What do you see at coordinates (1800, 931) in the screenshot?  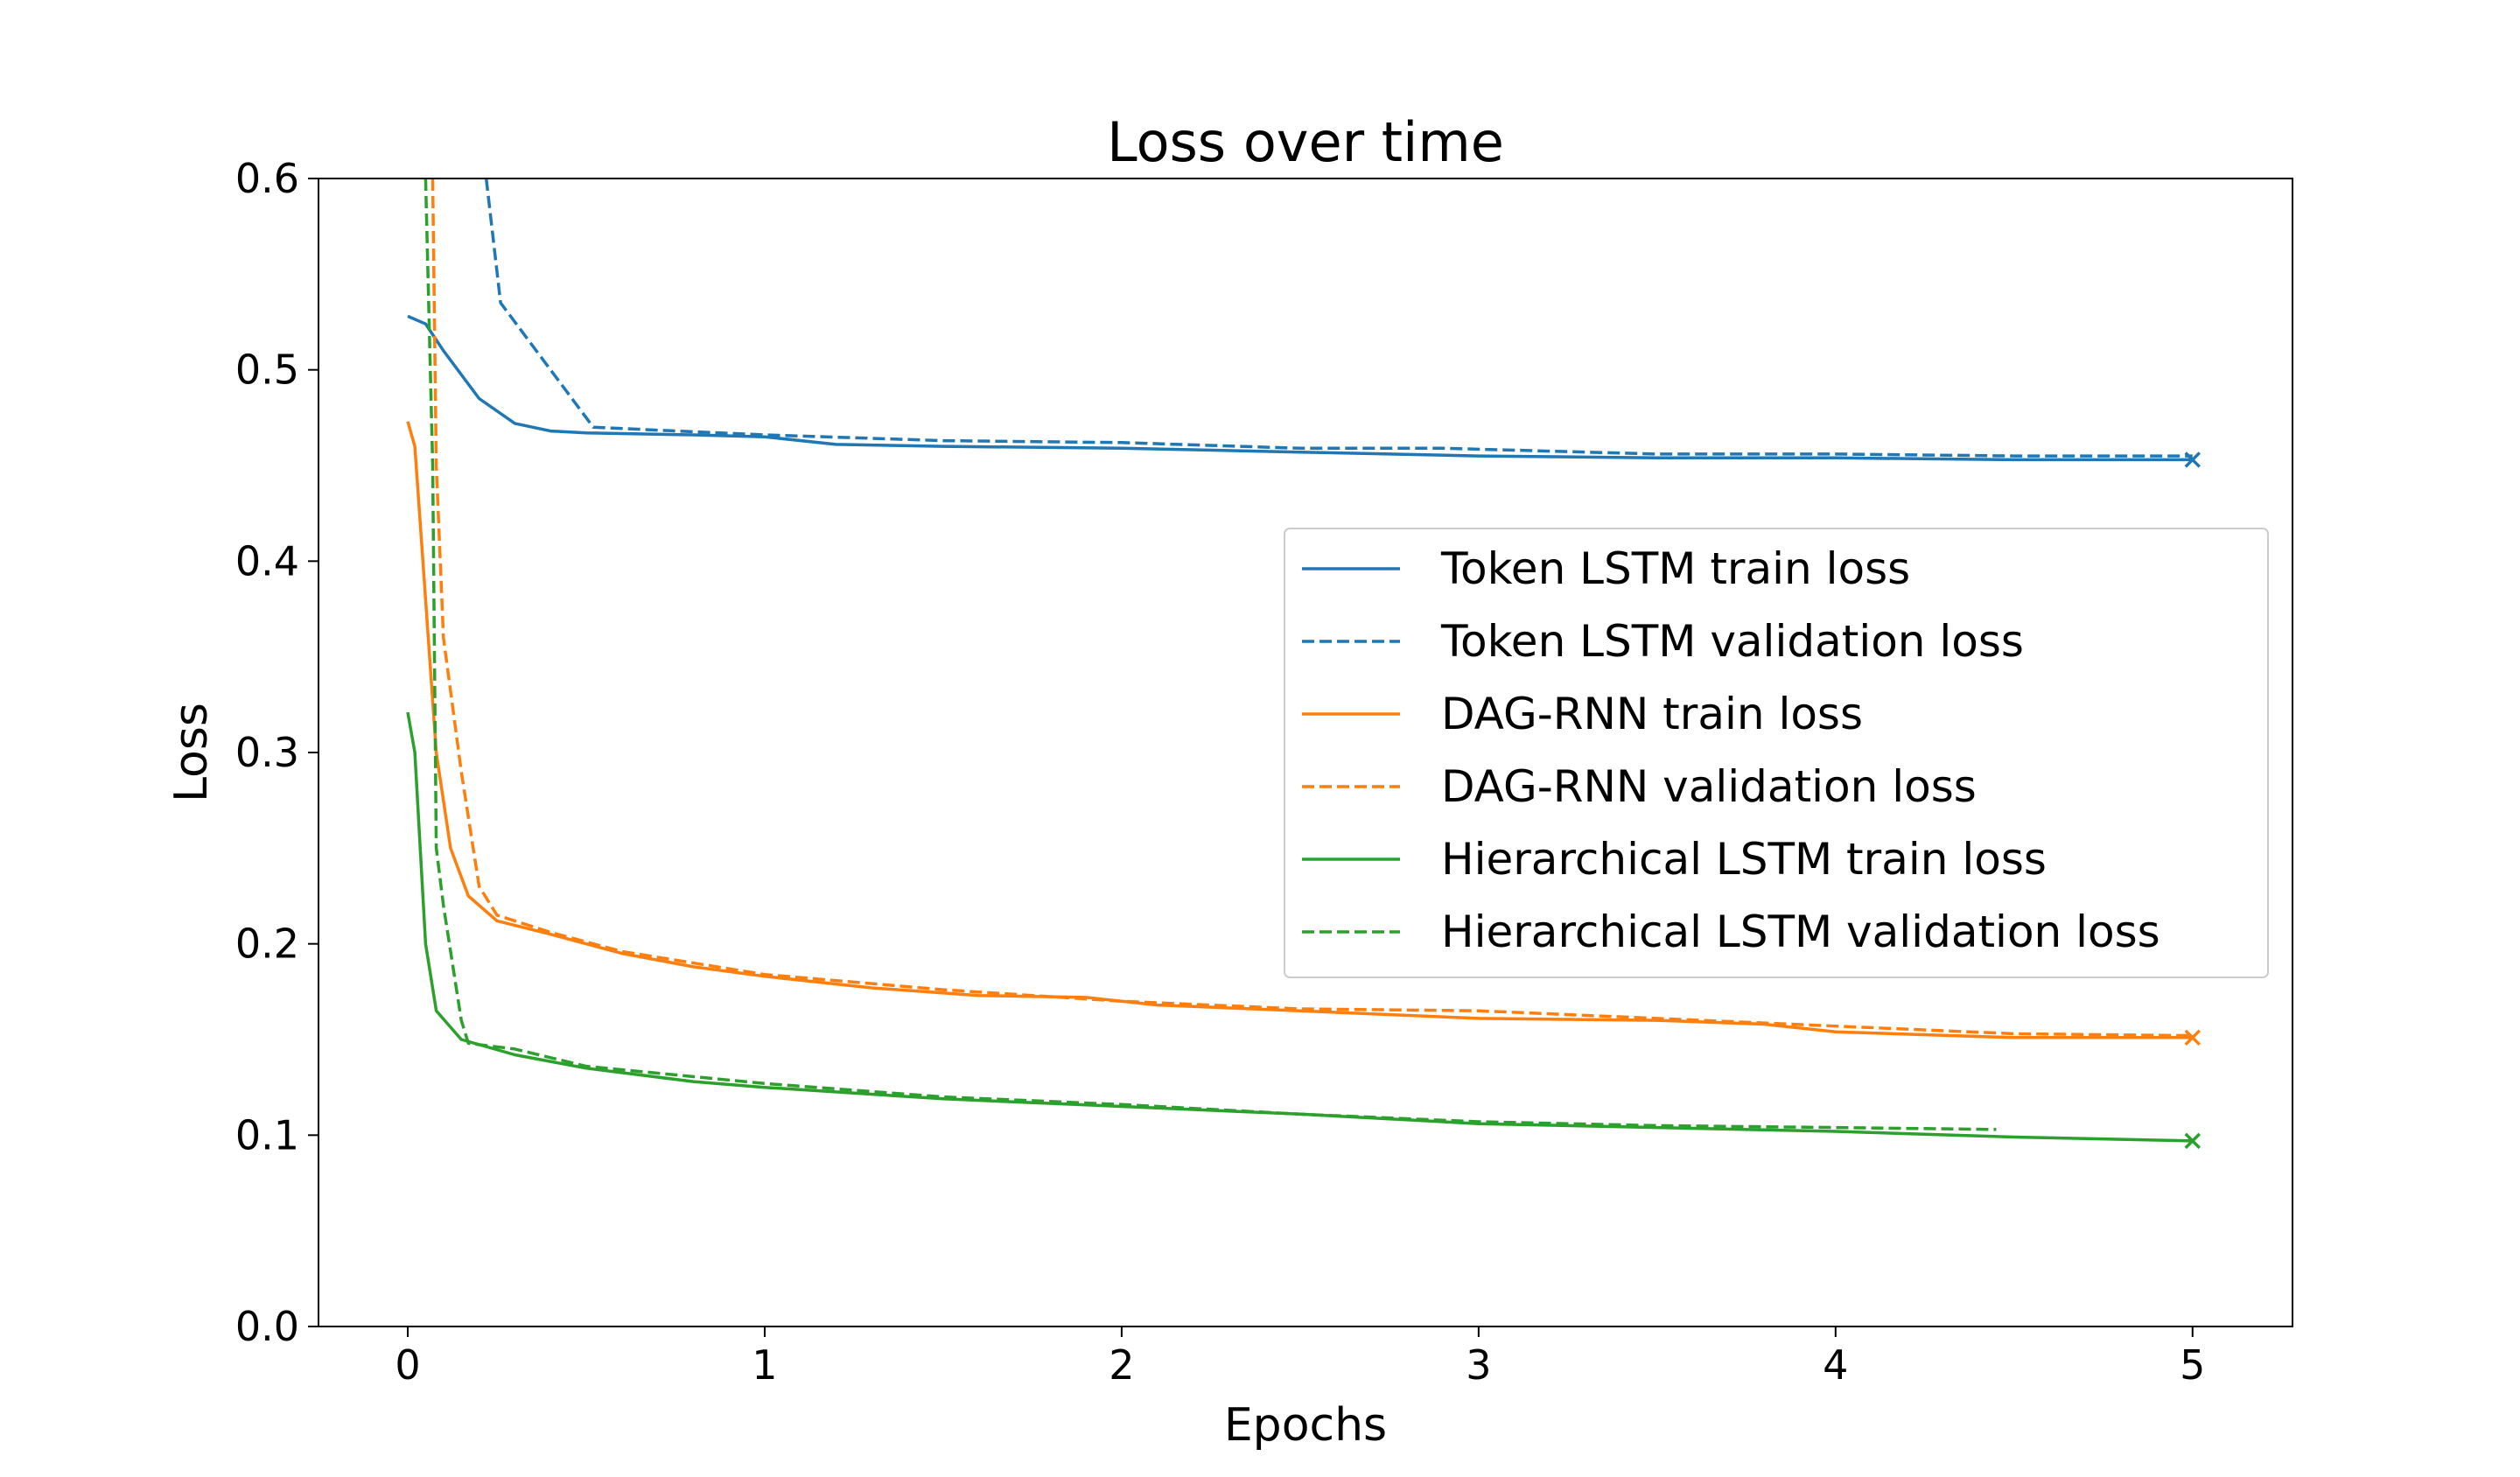 I see `legend-label: Hierarchical LSTM validation loss` at bounding box center [1800, 931].